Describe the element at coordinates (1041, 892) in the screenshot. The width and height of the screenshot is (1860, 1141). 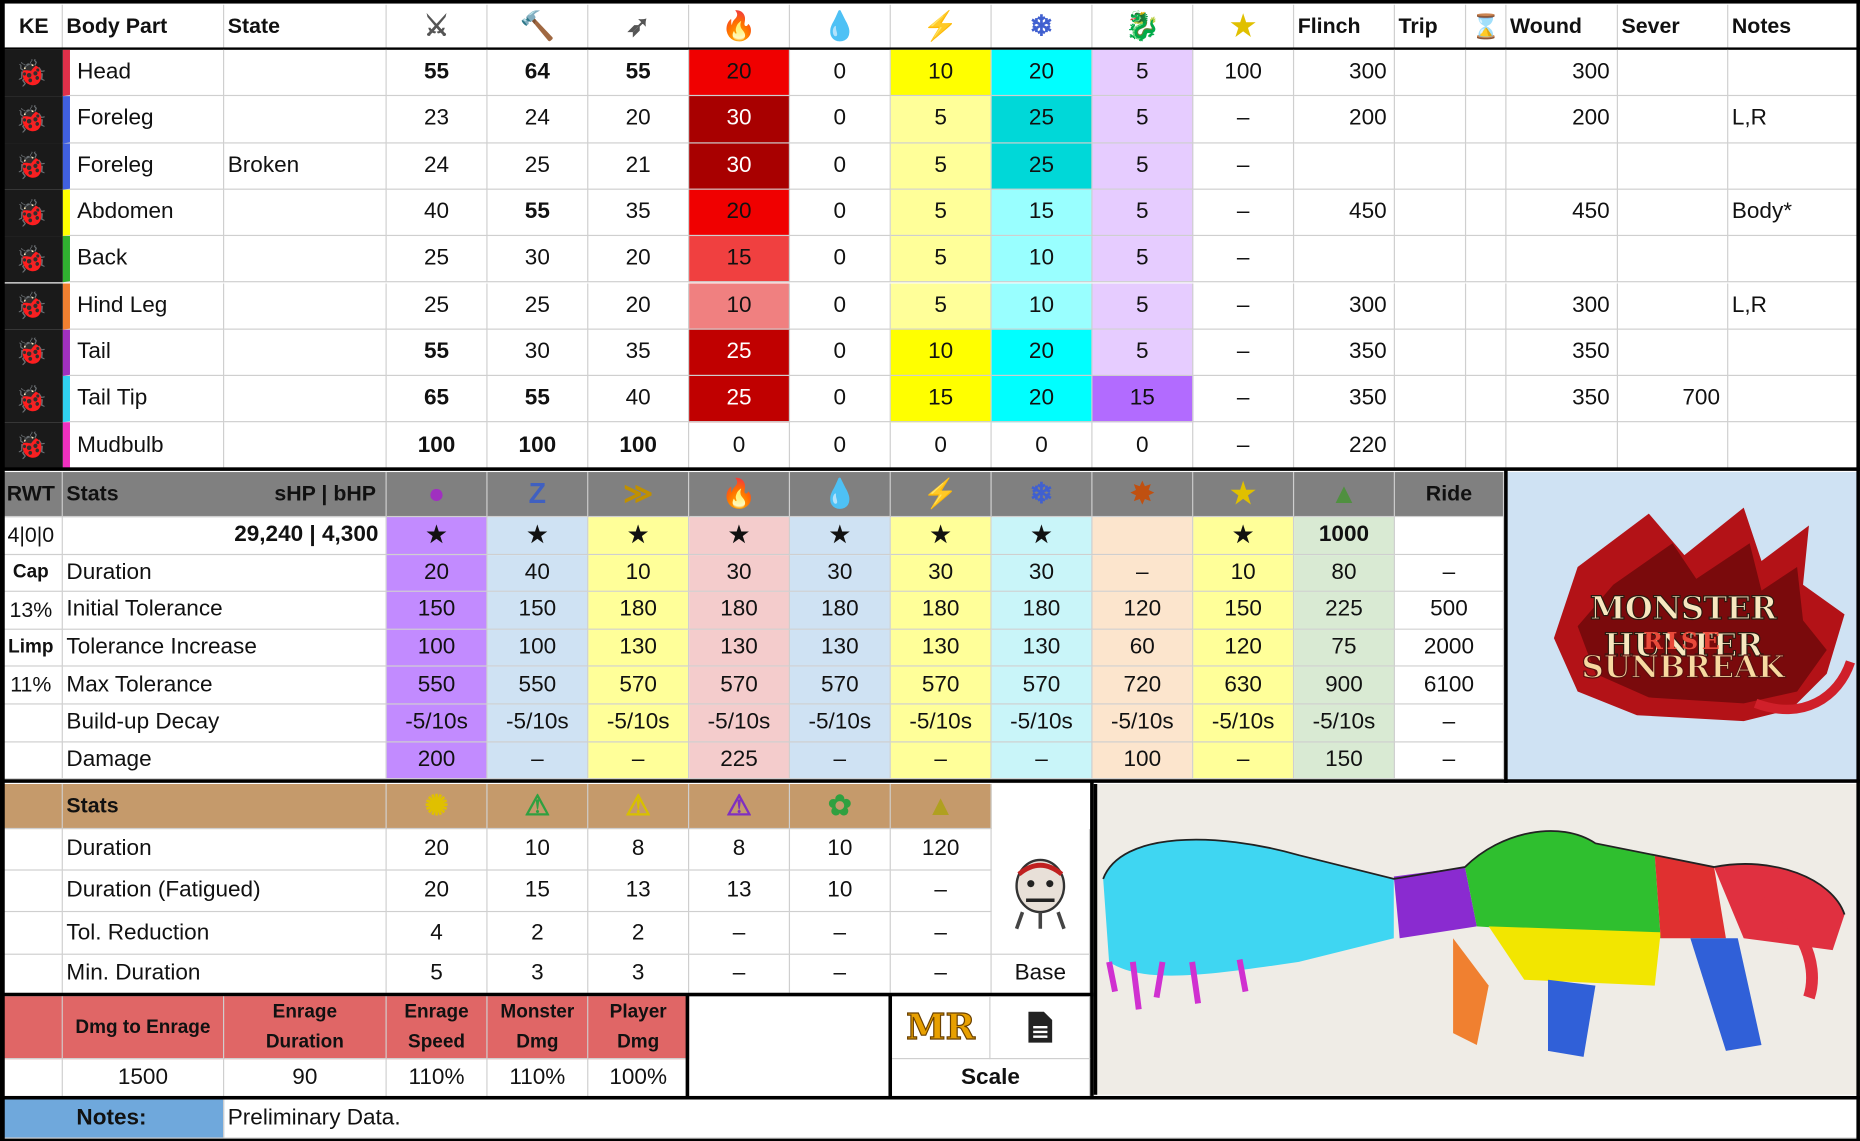
I see `monster-portrait` at that location.